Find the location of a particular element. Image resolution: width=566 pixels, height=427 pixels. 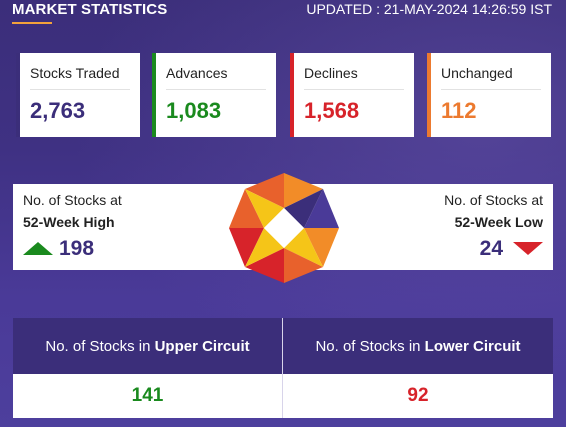

lower-circuit-prefix: No. of Stocks in is located at coordinates (370, 346).